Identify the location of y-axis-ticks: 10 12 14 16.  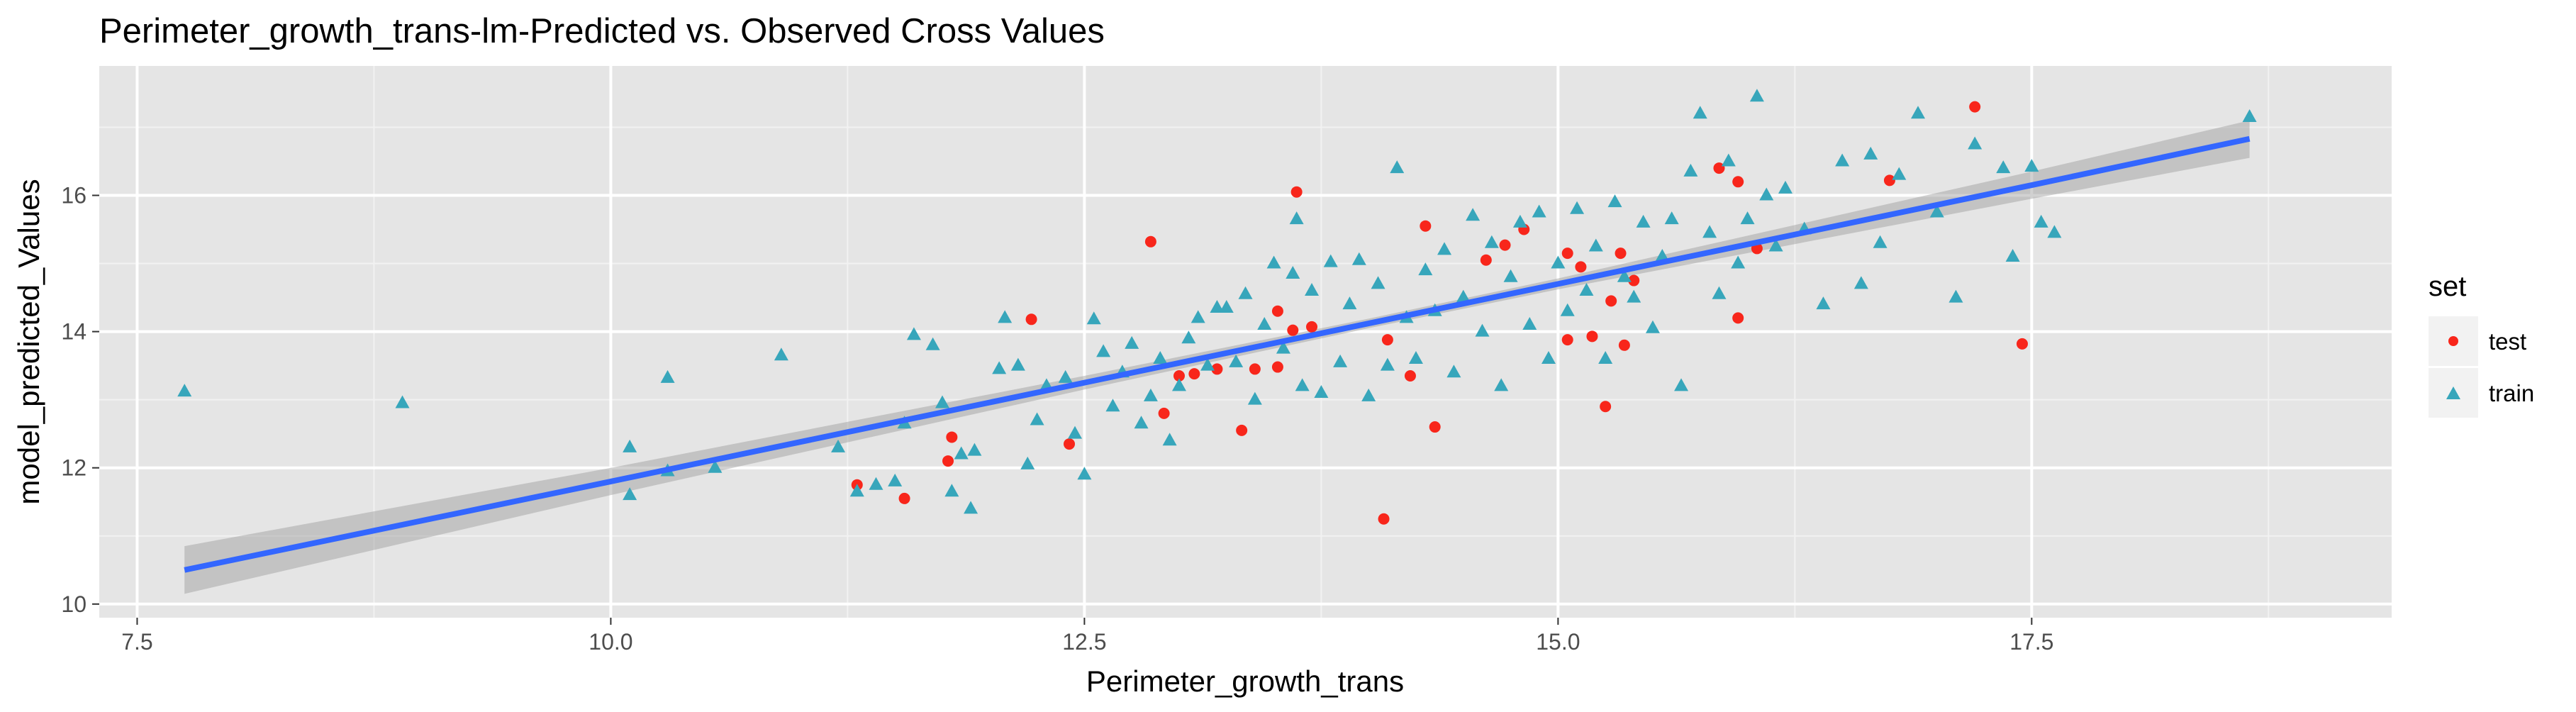
(80, 399).